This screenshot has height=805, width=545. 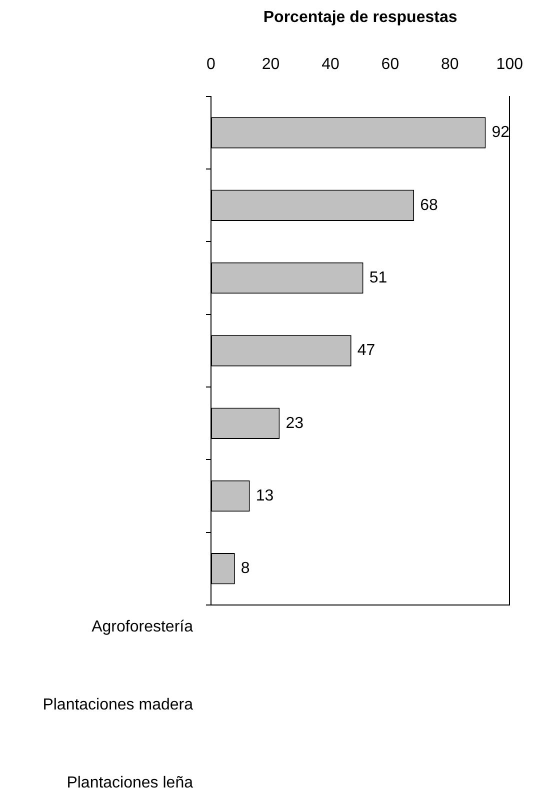 I want to click on data-label: 13, so click(x=265, y=495).